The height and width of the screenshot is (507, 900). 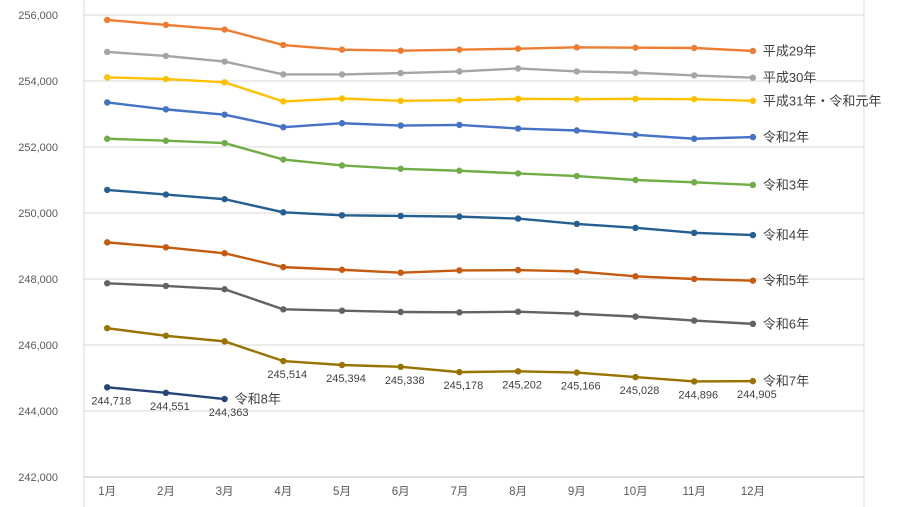 I want to click on data-label: 245,028, so click(x=640, y=391).